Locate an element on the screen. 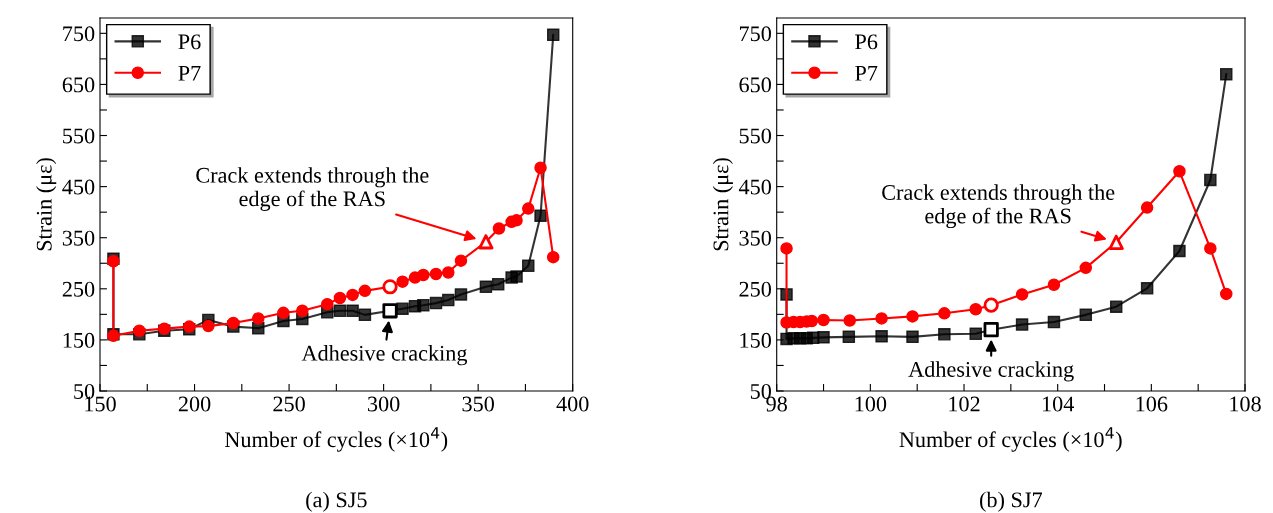 Image resolution: width=1273 pixels, height=513 pixels. x-tick-label: 106 is located at coordinates (1152, 404).